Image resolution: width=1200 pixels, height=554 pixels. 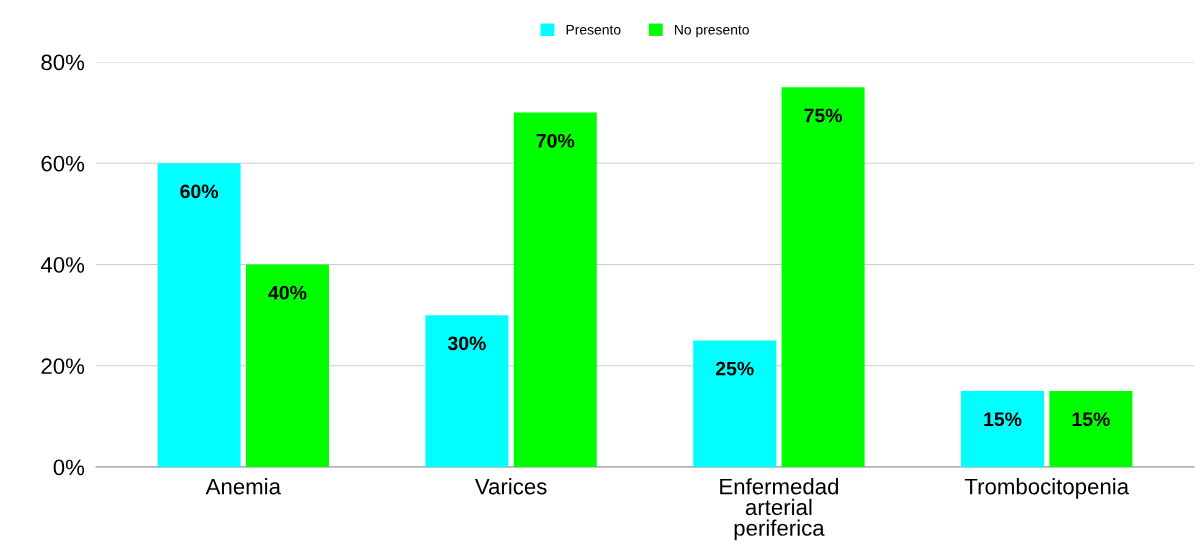 What do you see at coordinates (1047, 488) in the screenshot?
I see `x-tick-label: Trombocitopenia` at bounding box center [1047, 488].